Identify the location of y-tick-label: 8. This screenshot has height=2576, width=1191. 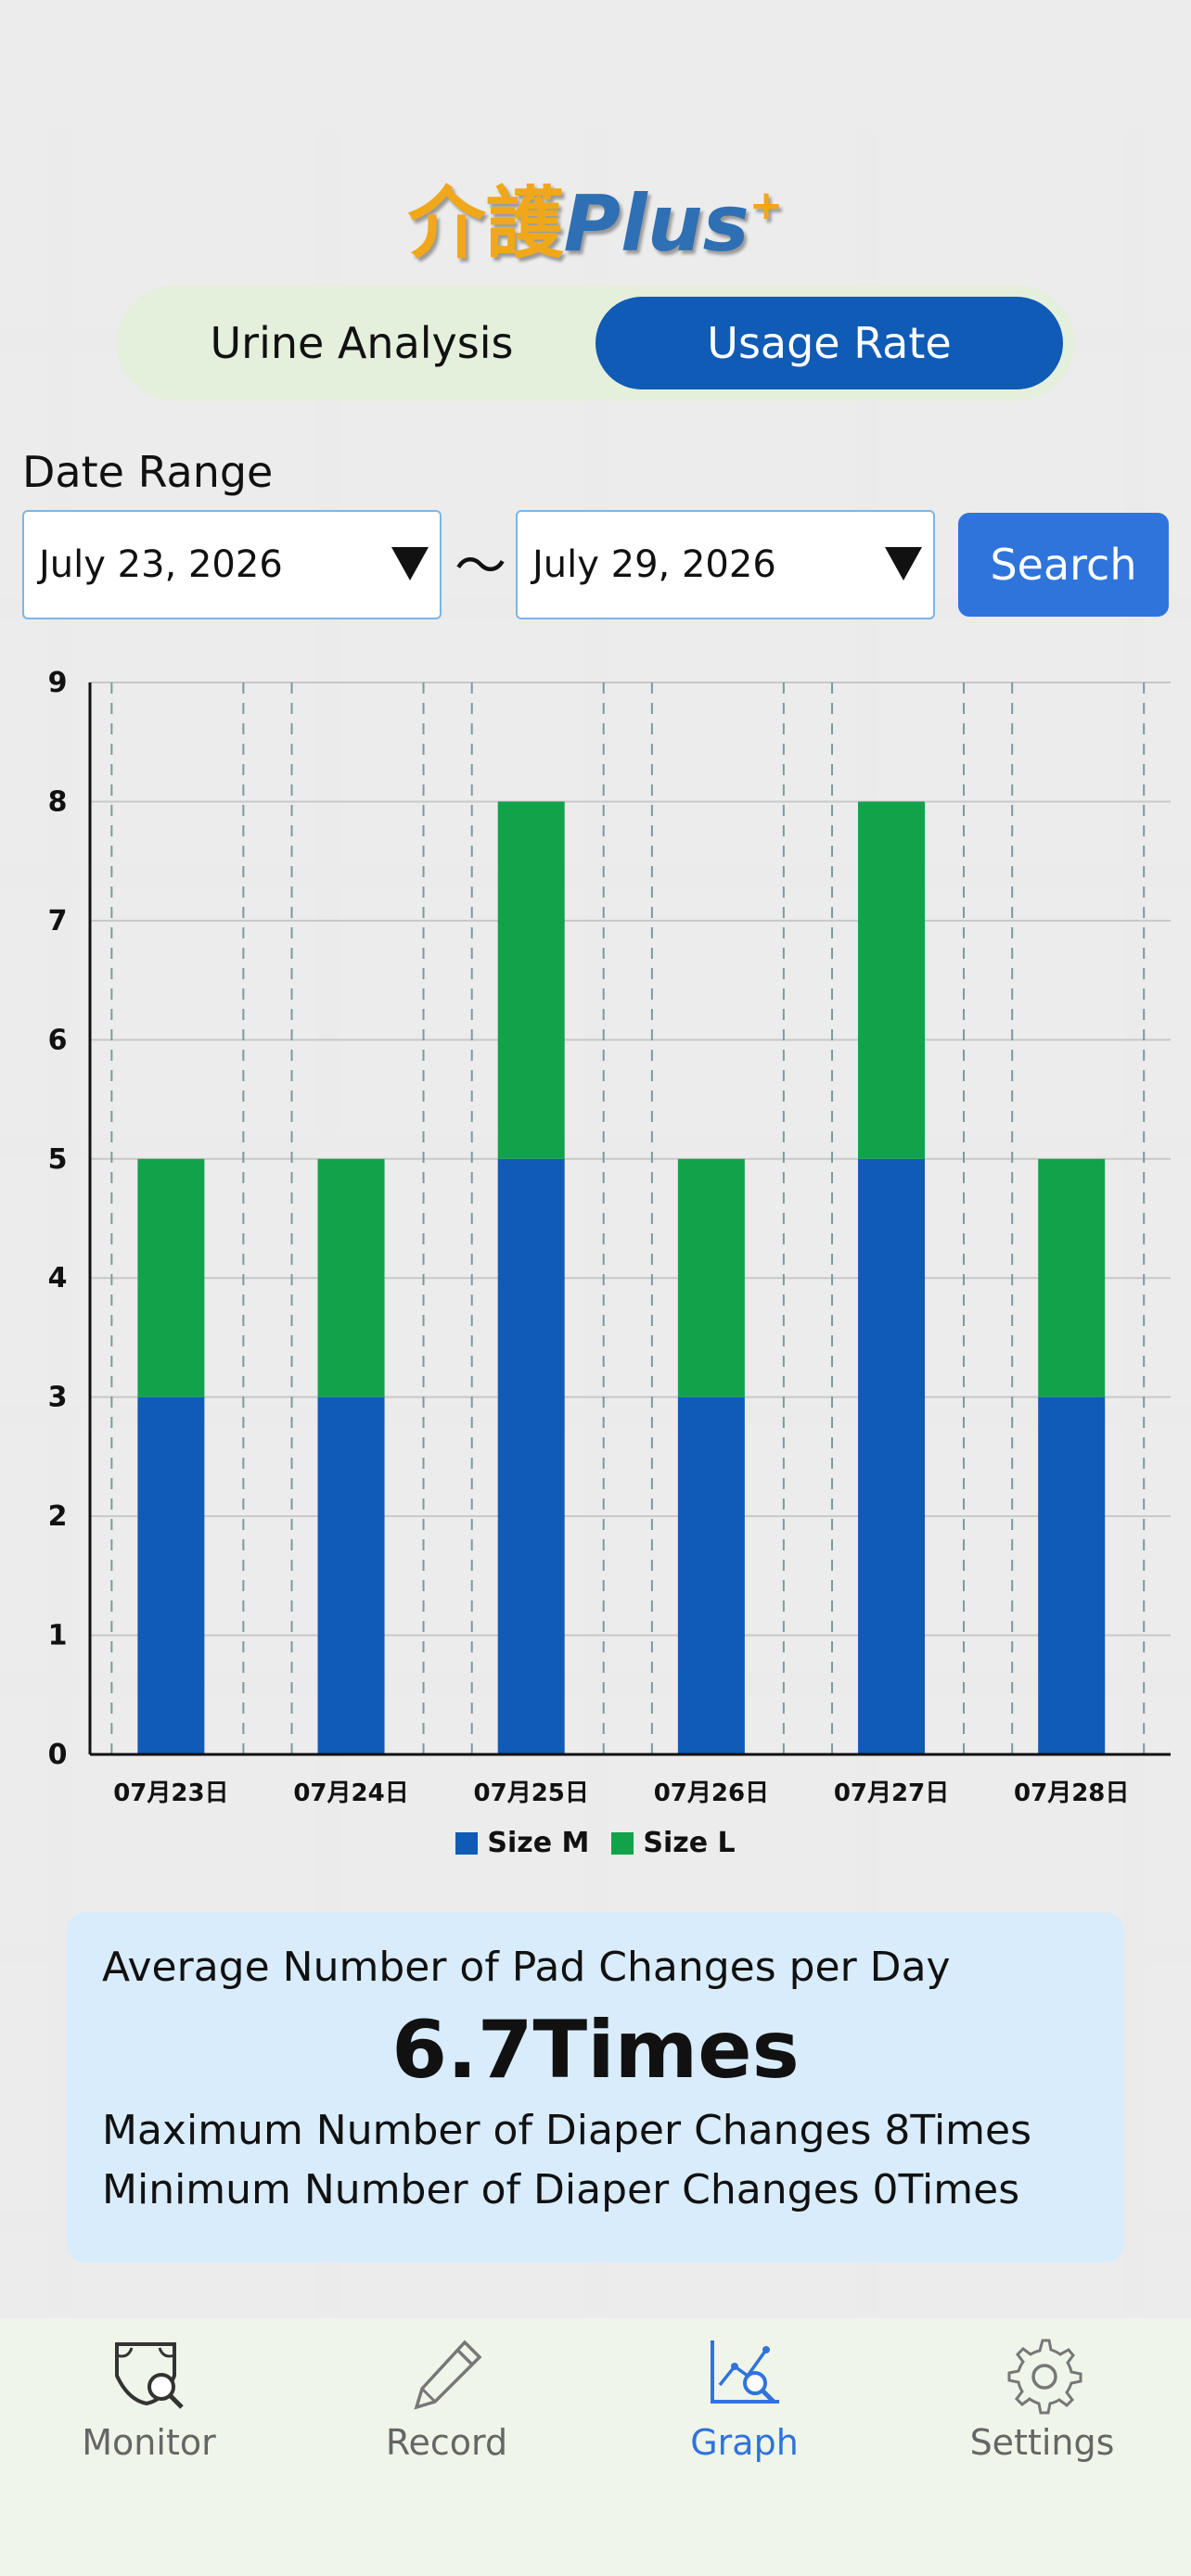
(58, 802).